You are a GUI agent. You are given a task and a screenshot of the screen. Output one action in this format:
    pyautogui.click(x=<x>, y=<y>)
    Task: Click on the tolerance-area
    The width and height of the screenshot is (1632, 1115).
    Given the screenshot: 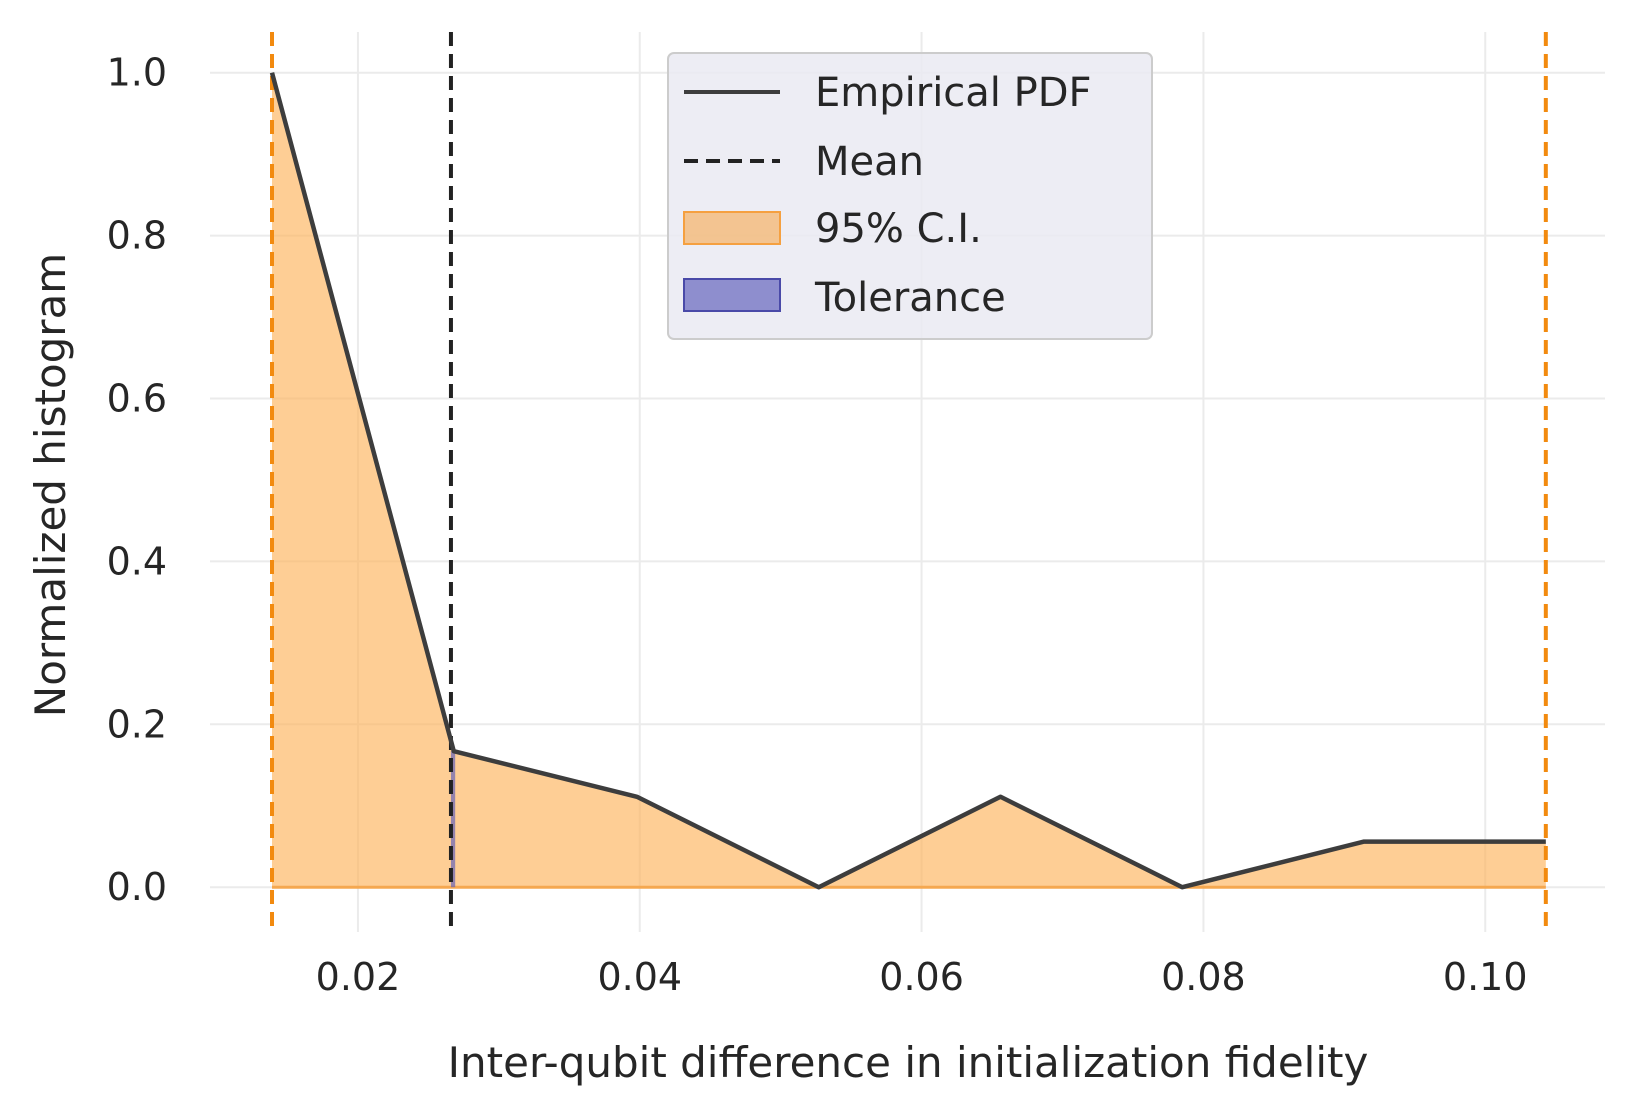 What is the action you would take?
    pyautogui.click(x=453, y=819)
    